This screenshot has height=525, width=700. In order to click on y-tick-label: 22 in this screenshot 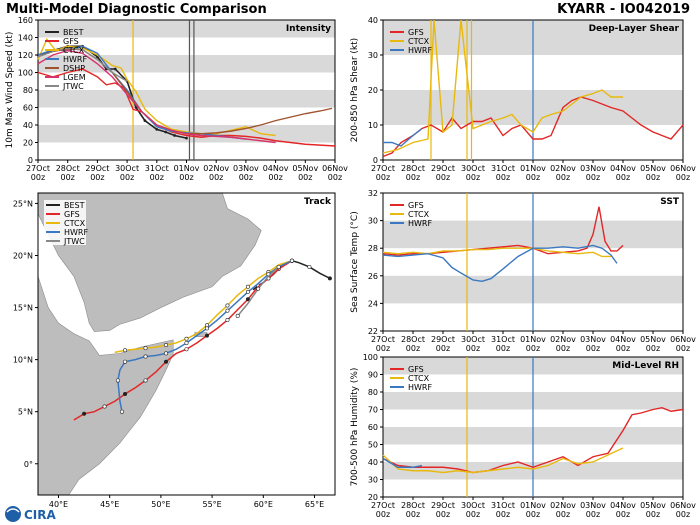, I will do `click(373, 331)`.